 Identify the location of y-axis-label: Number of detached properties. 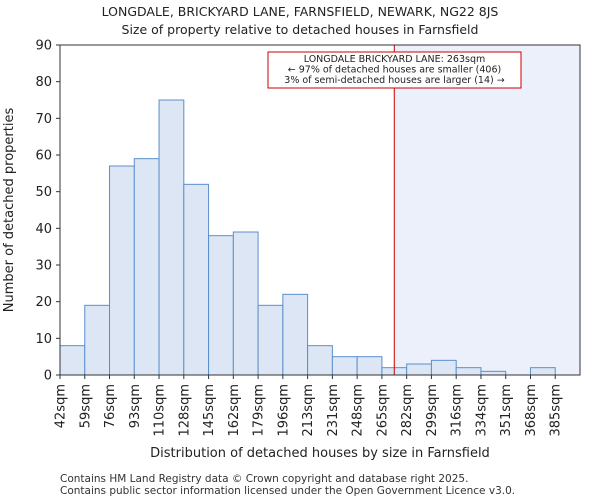
(9, 210).